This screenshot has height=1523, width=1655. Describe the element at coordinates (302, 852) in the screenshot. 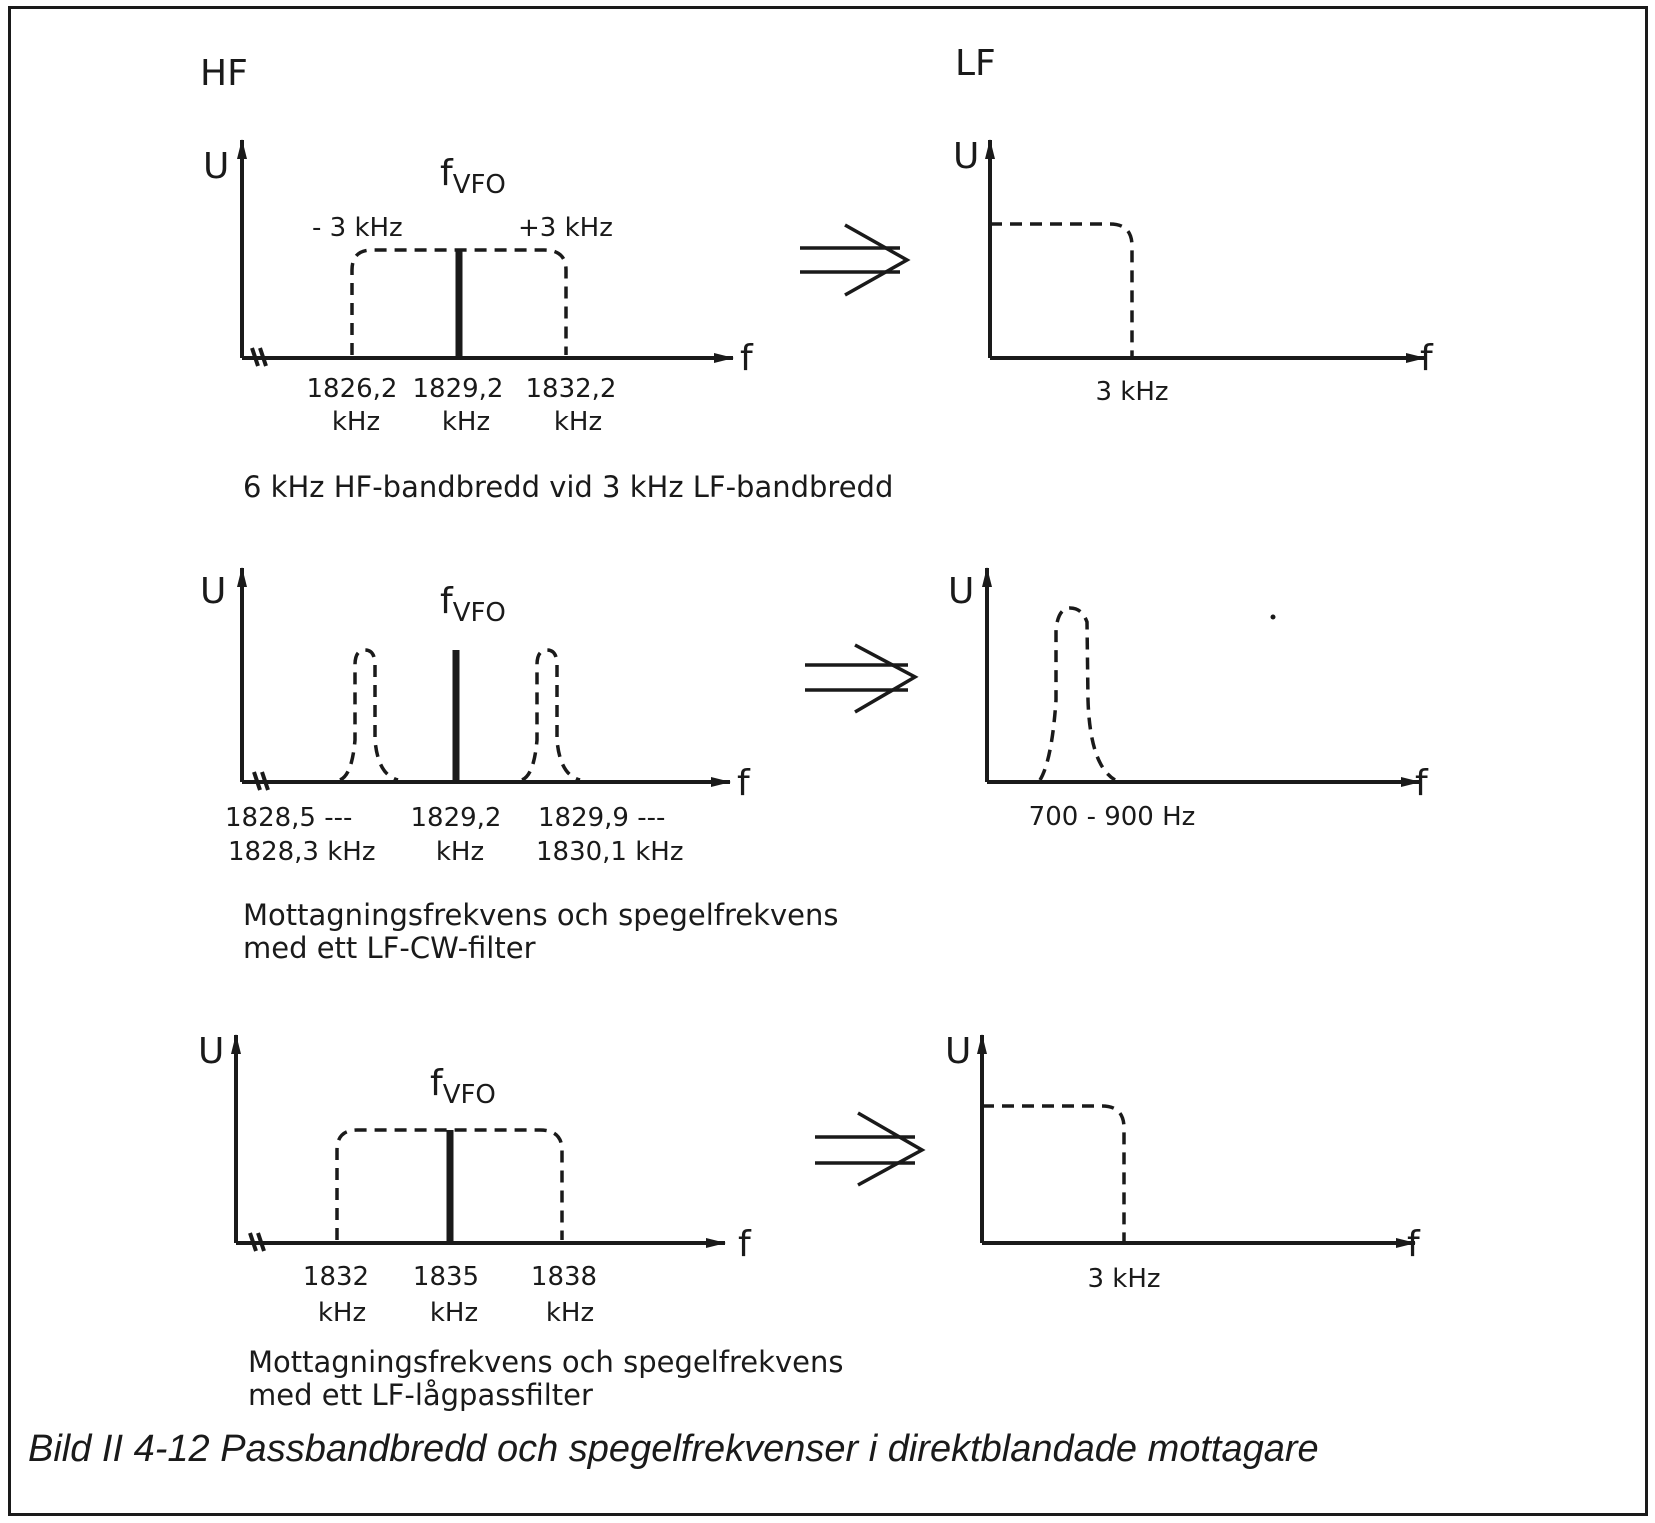

I see `tick-unit: 1828,3 kHz` at that location.